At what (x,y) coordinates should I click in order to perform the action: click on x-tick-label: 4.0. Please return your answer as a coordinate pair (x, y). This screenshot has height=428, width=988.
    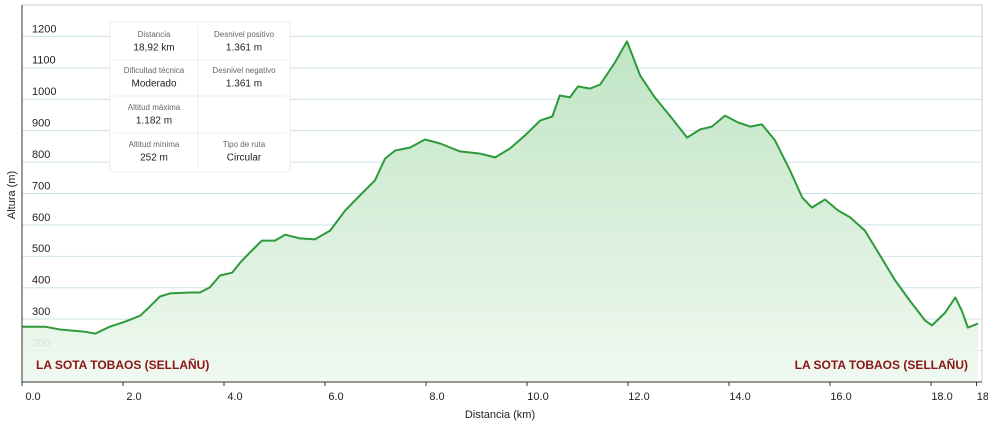
    Looking at the image, I should click on (234, 397).